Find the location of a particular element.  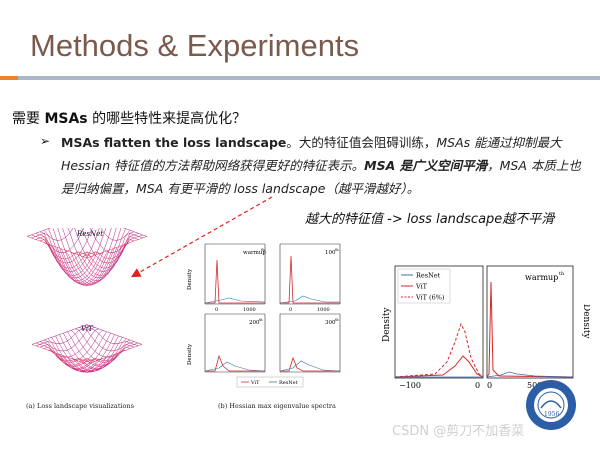

bullet-lead: MSAs flatten the loss landscape is located at coordinates (174, 142).